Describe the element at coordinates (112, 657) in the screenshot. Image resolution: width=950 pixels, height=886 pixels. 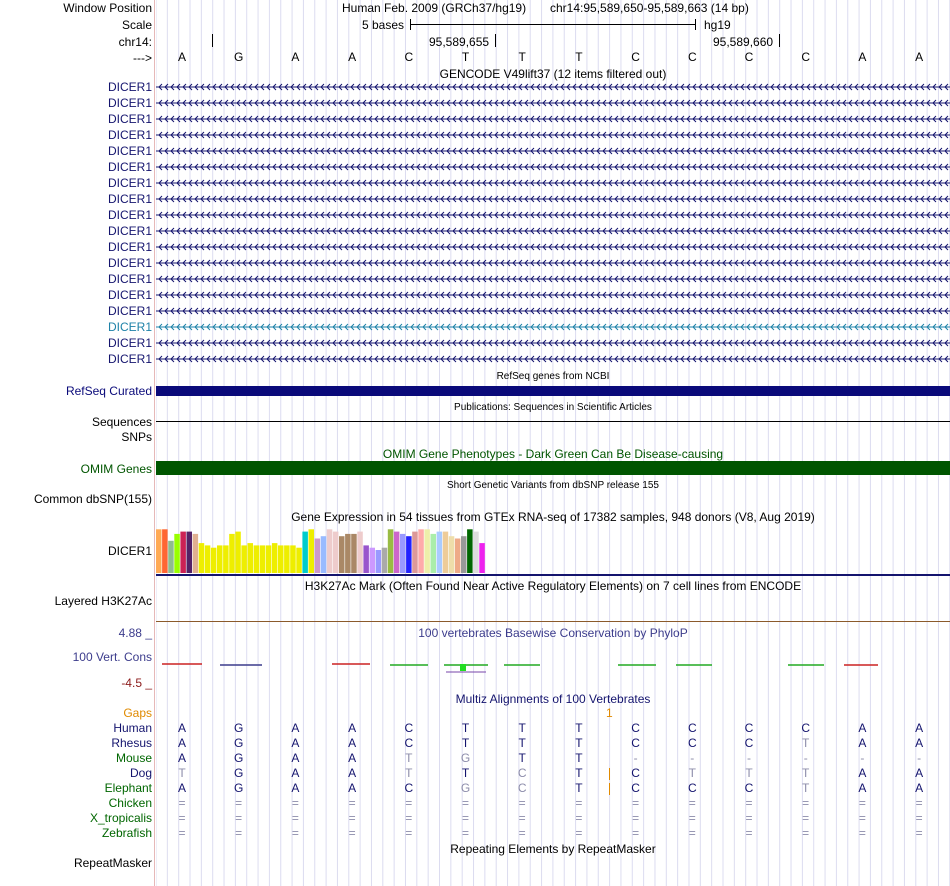
I see `conservation-label: 100 Vert. Cons` at that location.